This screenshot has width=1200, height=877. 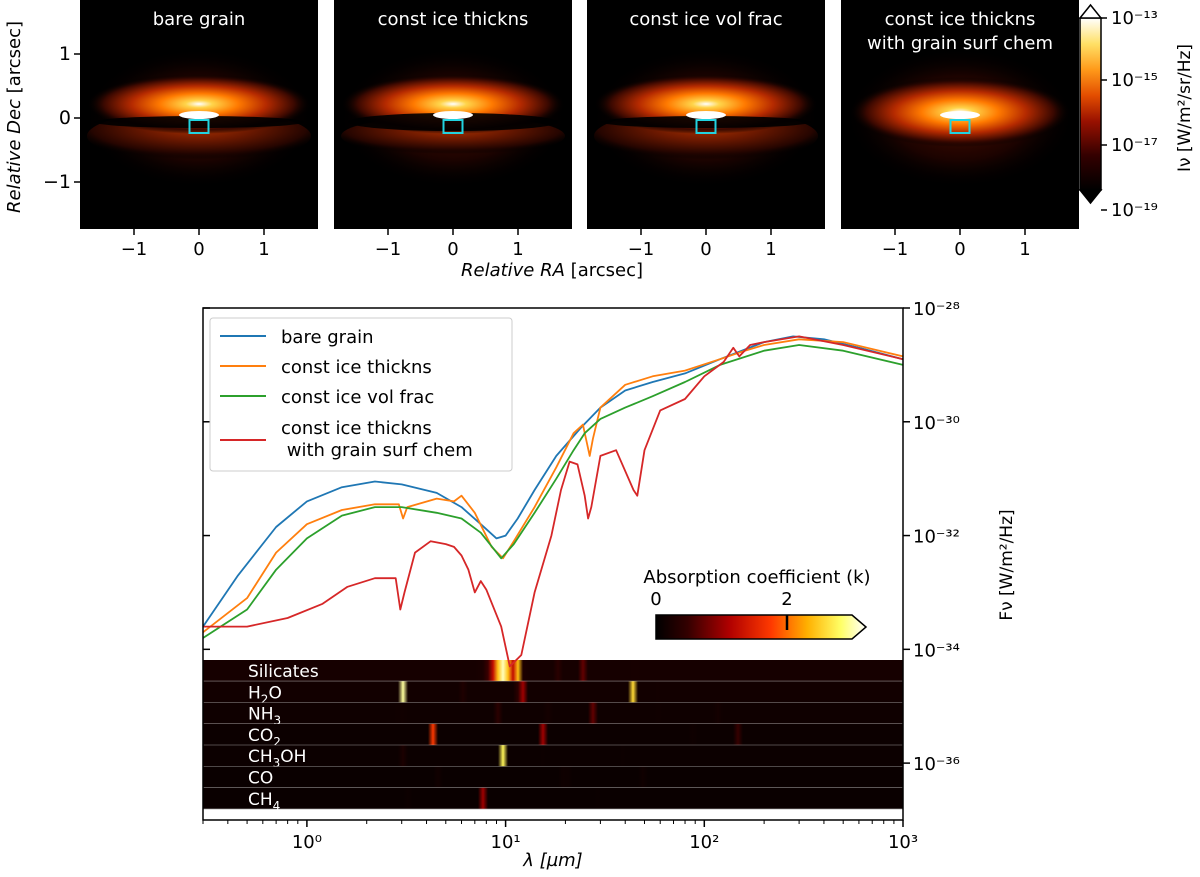 I want to click on absorption-band-silicates, so click(x=553, y=671).